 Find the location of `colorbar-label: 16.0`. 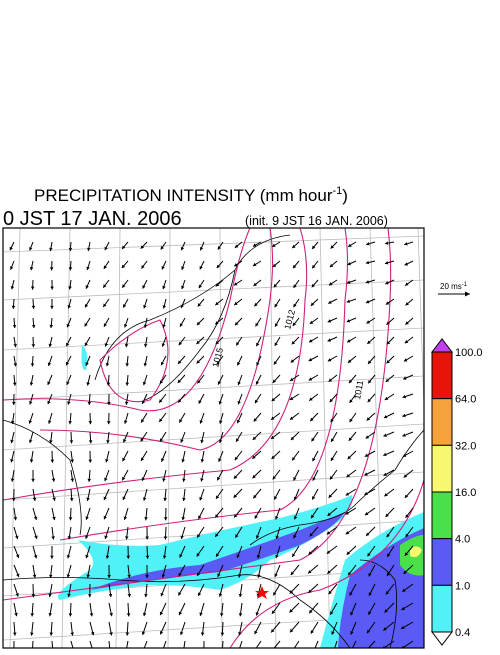

colorbar-label: 16.0 is located at coordinates (465, 493).